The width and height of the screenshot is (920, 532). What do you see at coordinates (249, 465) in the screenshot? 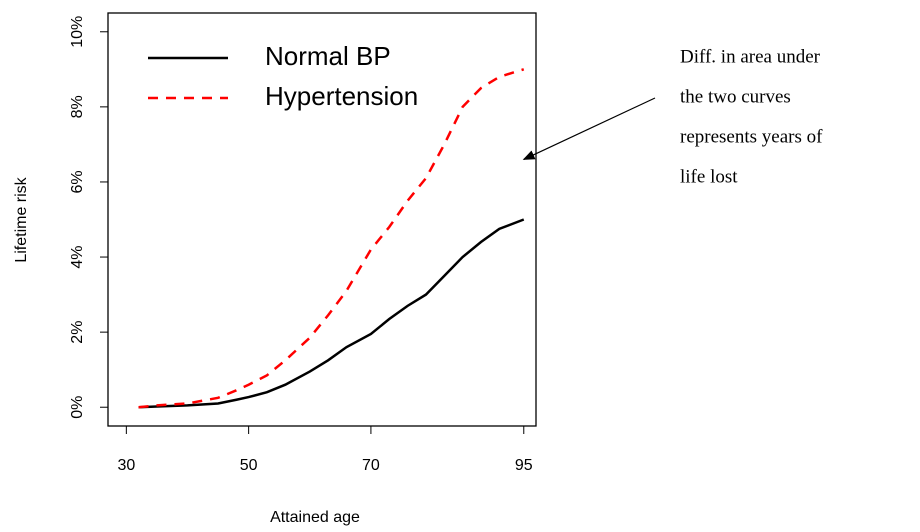
I see `x-tick-label: 50` at bounding box center [249, 465].